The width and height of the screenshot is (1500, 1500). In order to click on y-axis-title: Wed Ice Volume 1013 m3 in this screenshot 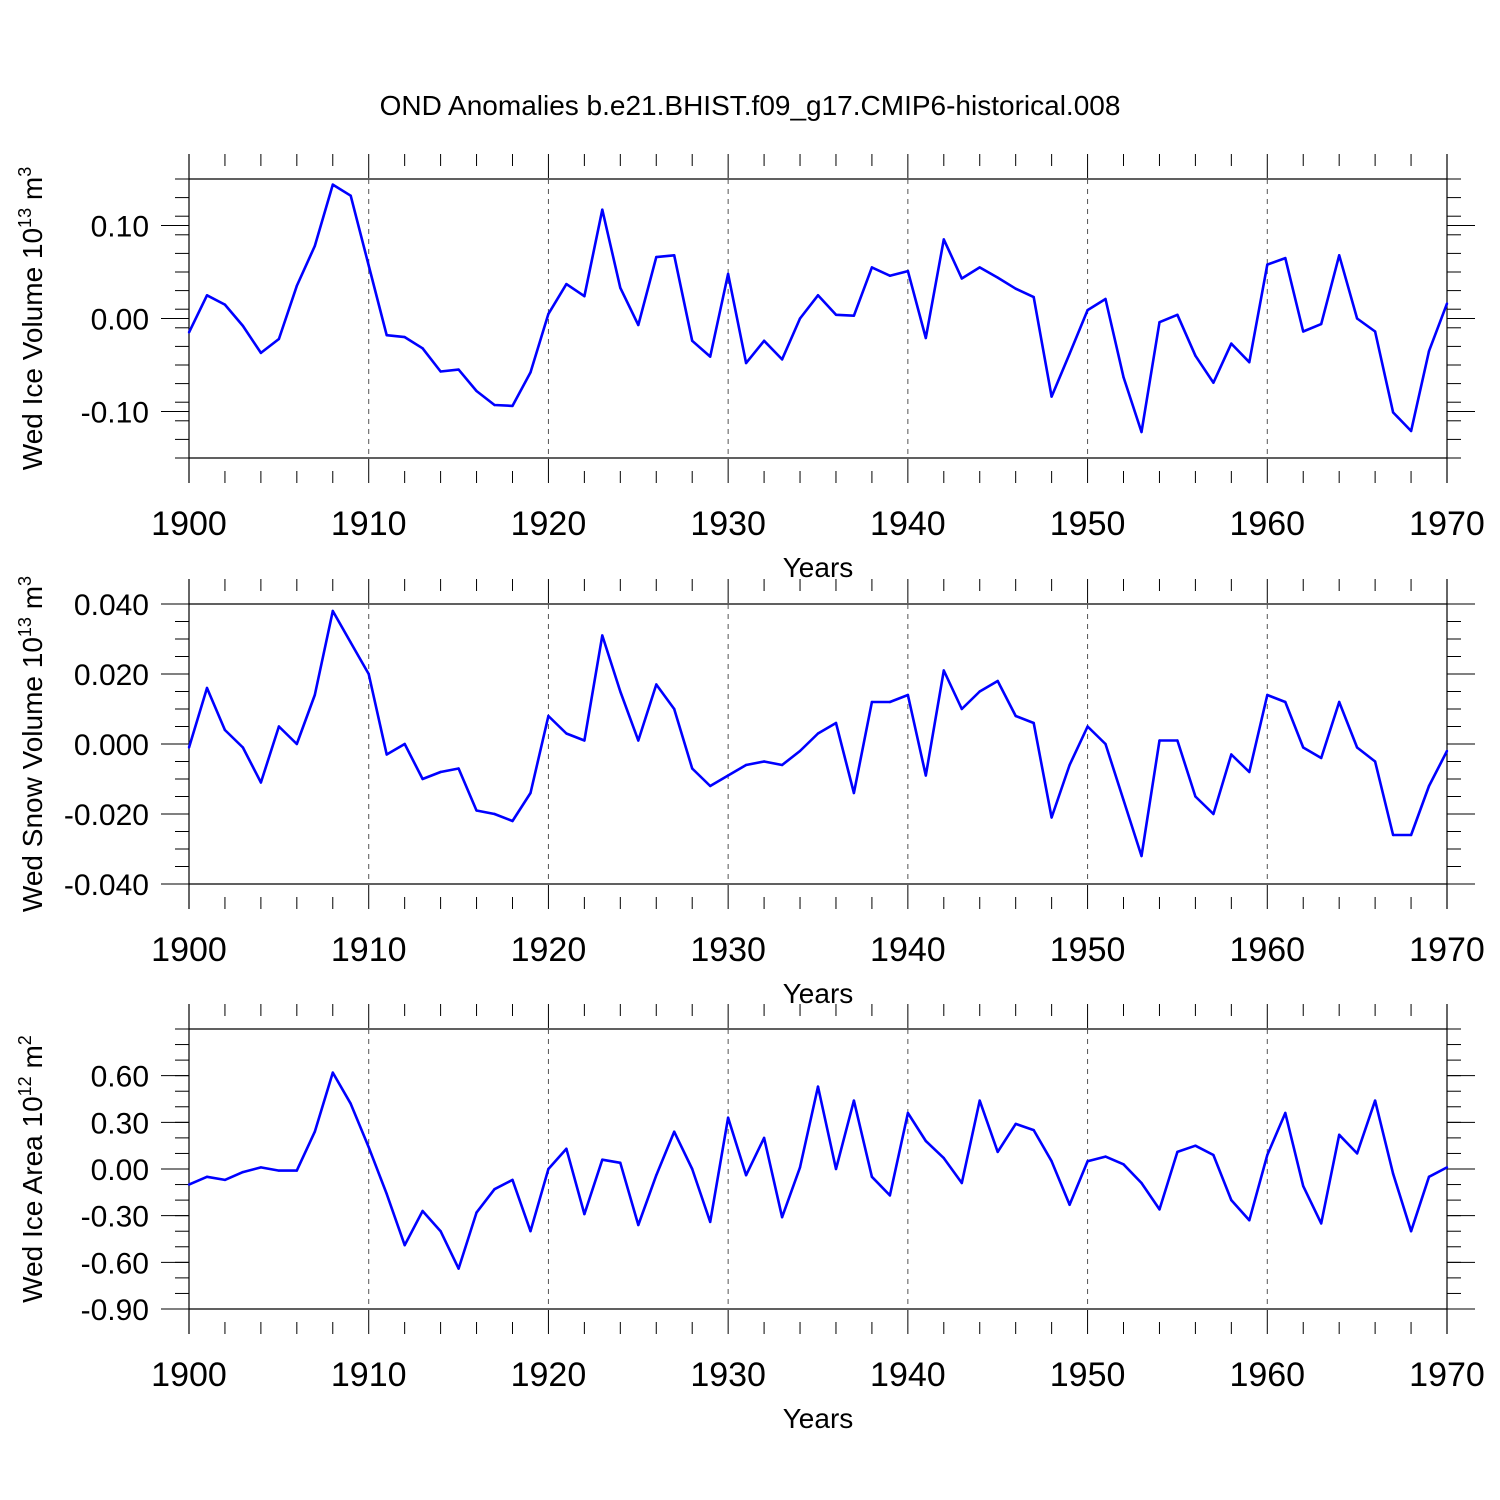, I will do `click(31, 318)`.